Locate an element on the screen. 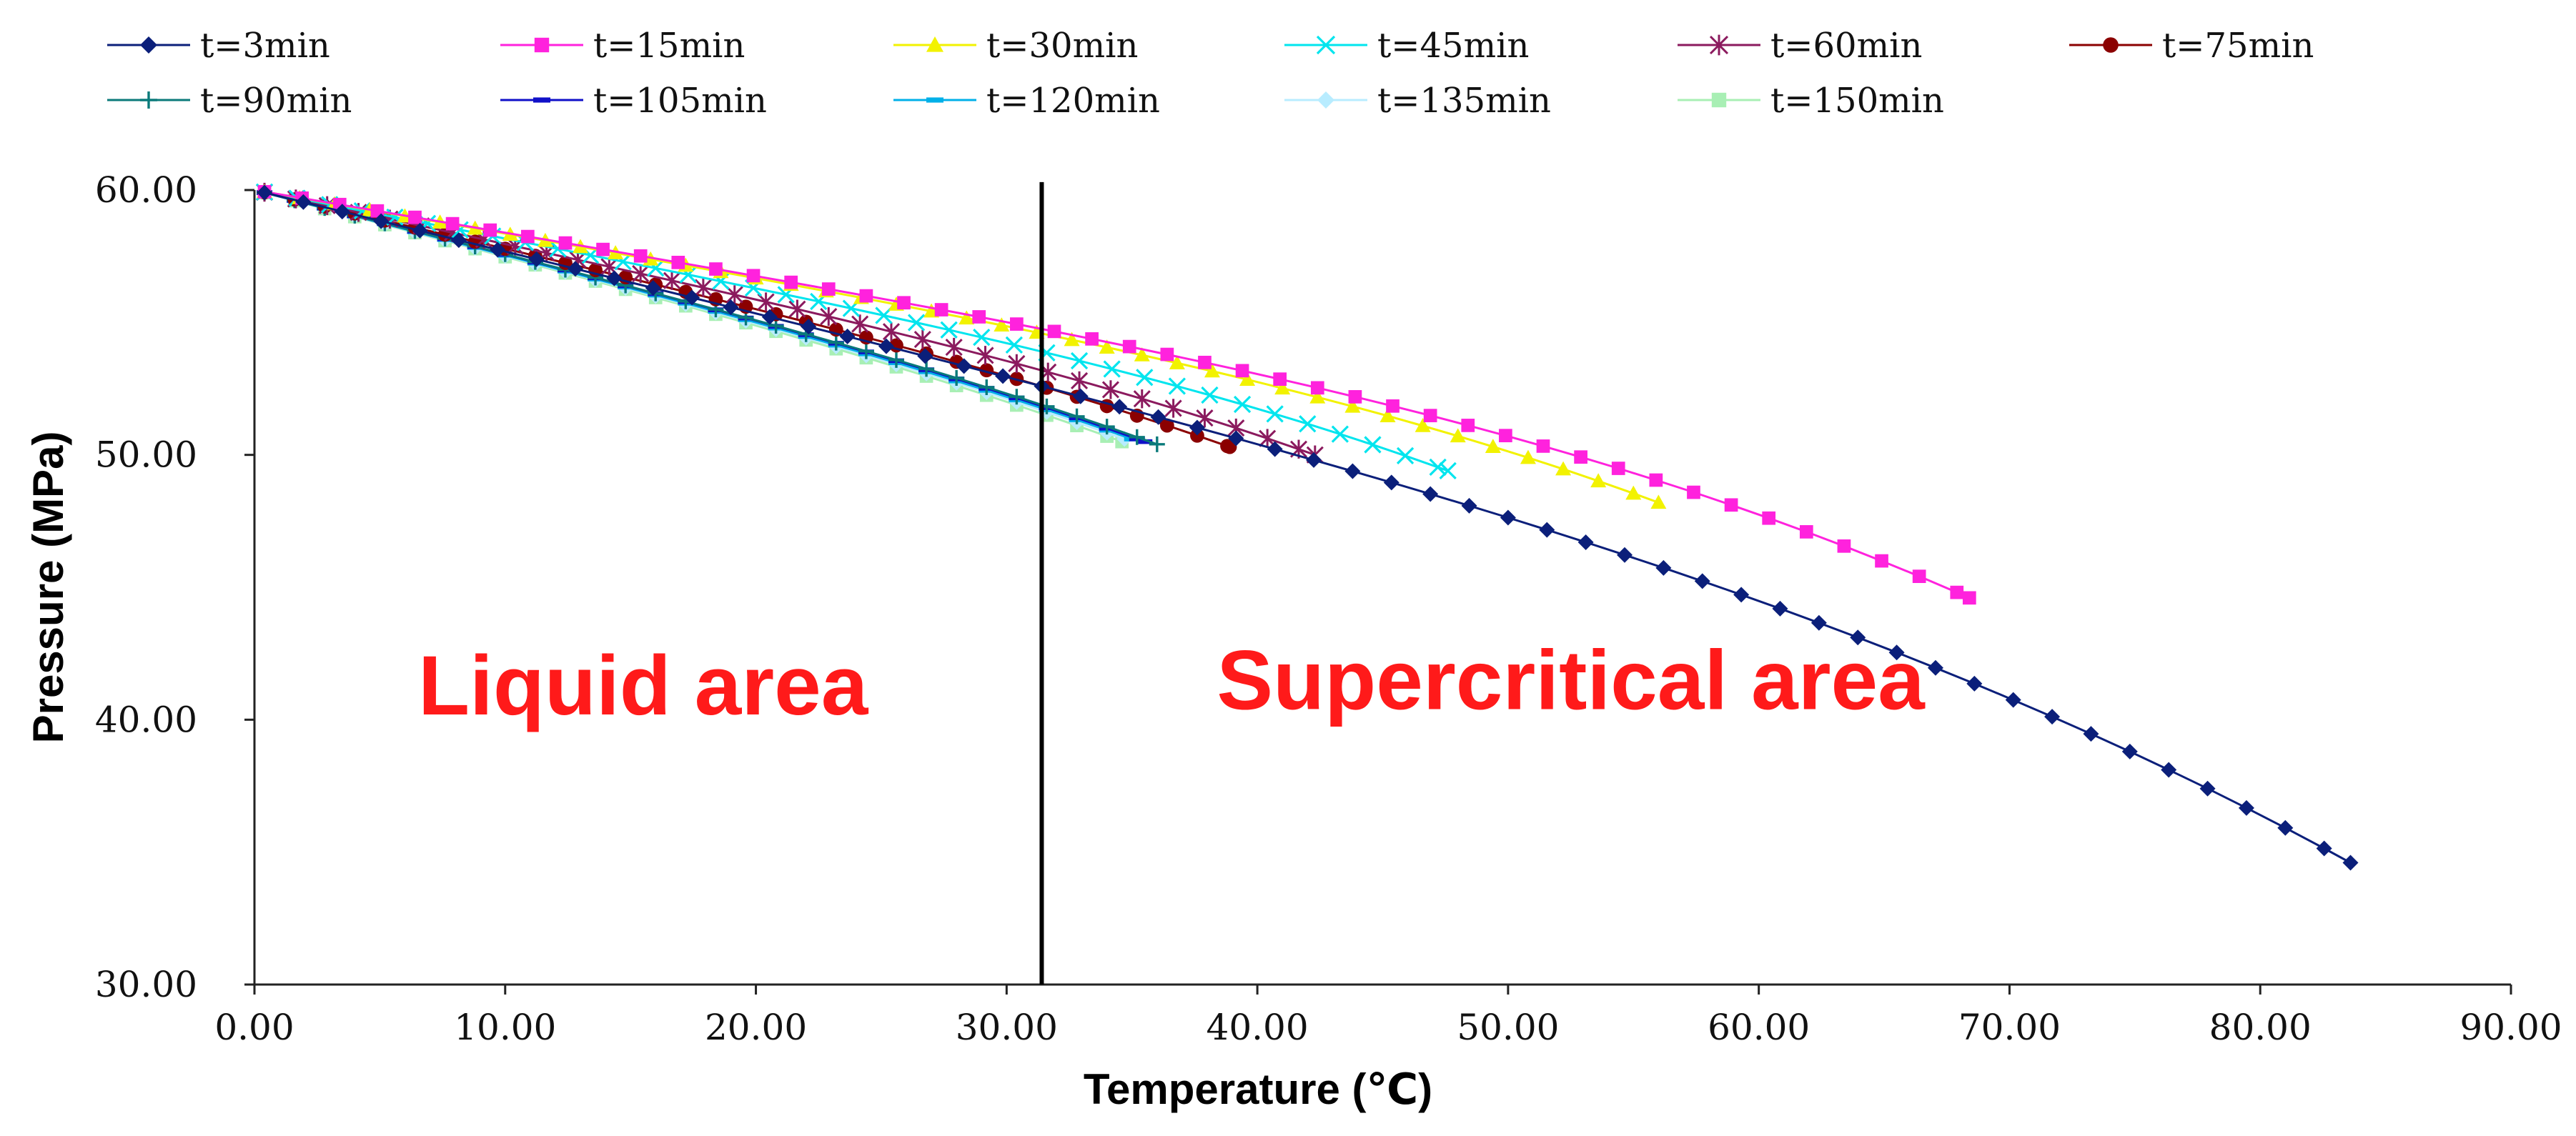 Image resolution: width=2576 pixels, height=1136 pixels. legend-item: t=105min is located at coordinates (634, 101).